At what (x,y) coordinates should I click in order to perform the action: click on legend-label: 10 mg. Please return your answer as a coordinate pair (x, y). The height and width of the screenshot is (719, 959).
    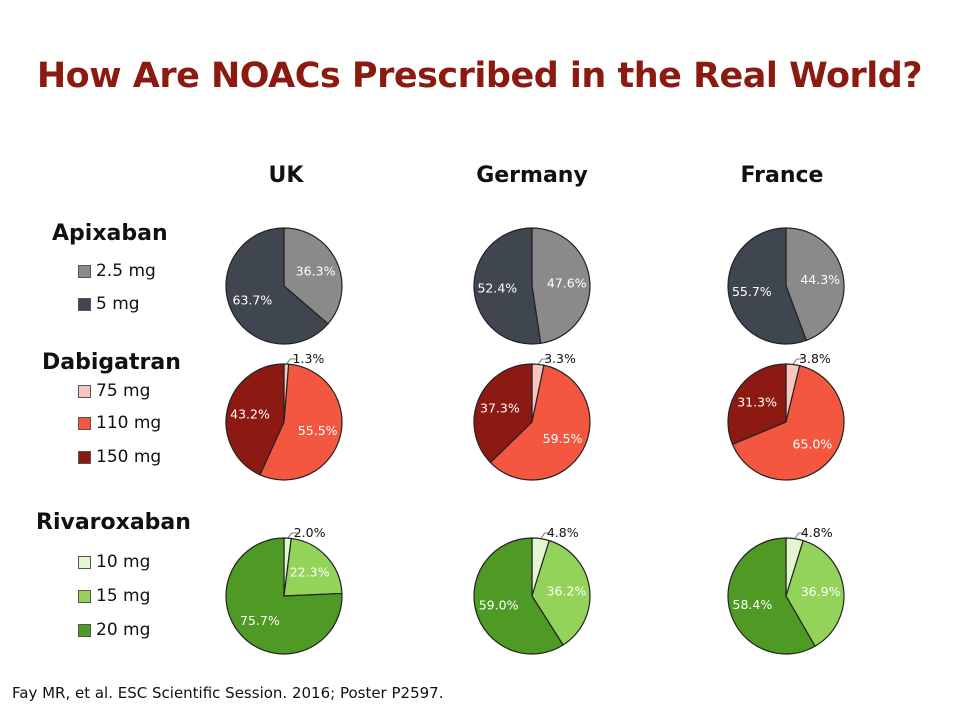
    Looking at the image, I should click on (123, 562).